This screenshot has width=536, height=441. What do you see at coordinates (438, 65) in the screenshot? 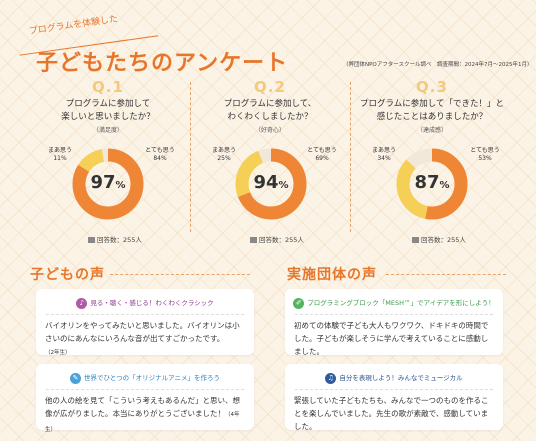
I see `survey-source: （弊団体NPOアフタースクール調べ 調査期間：2024年7月〜2025年1月）` at bounding box center [438, 65].